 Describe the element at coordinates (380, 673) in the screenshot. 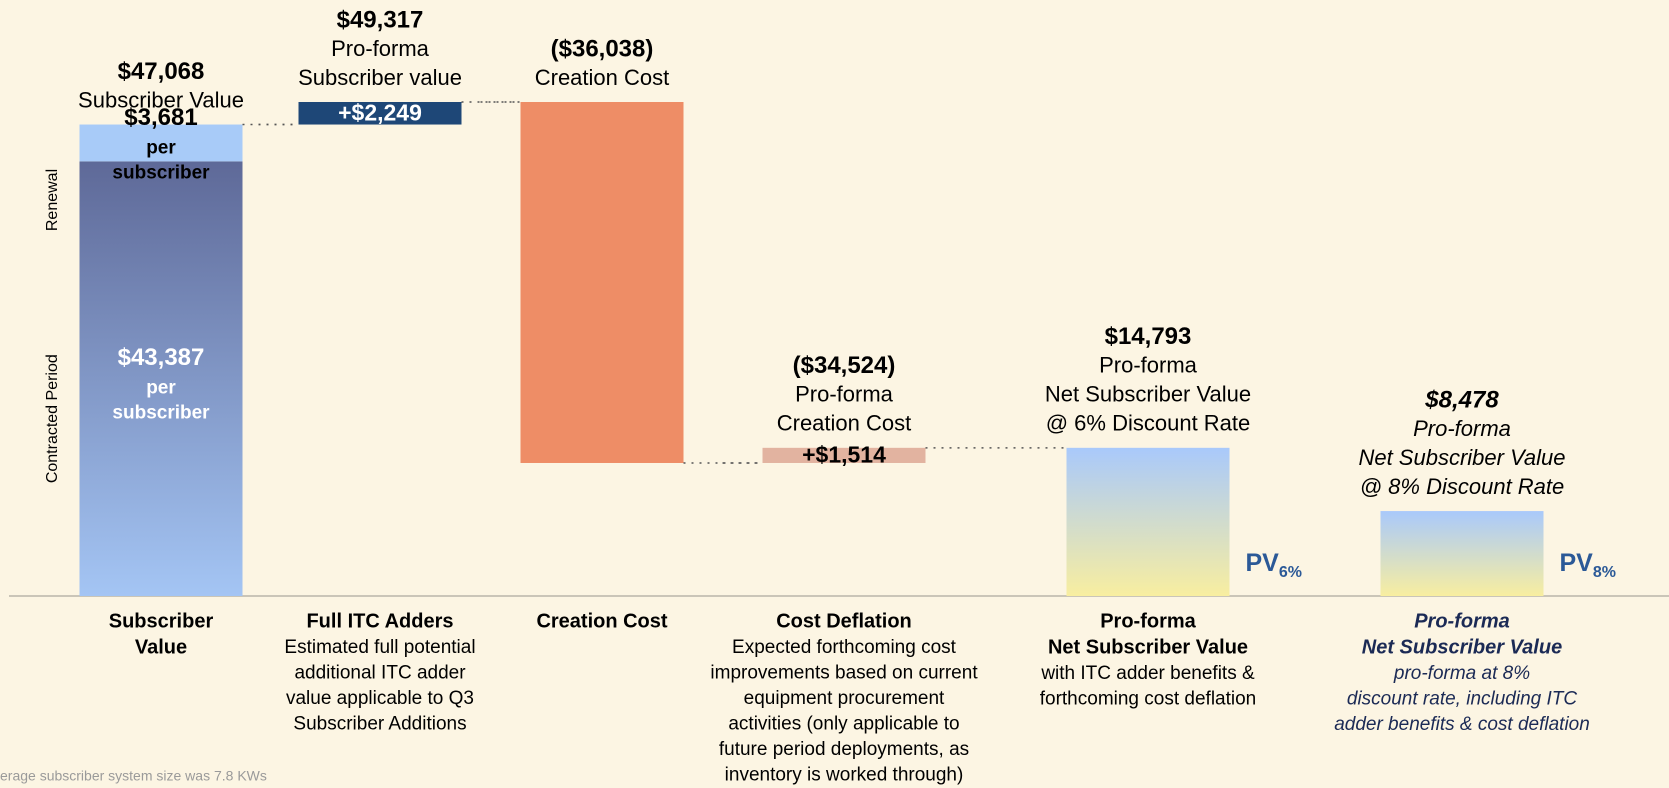

I see `category-description: additional ITC adder` at that location.